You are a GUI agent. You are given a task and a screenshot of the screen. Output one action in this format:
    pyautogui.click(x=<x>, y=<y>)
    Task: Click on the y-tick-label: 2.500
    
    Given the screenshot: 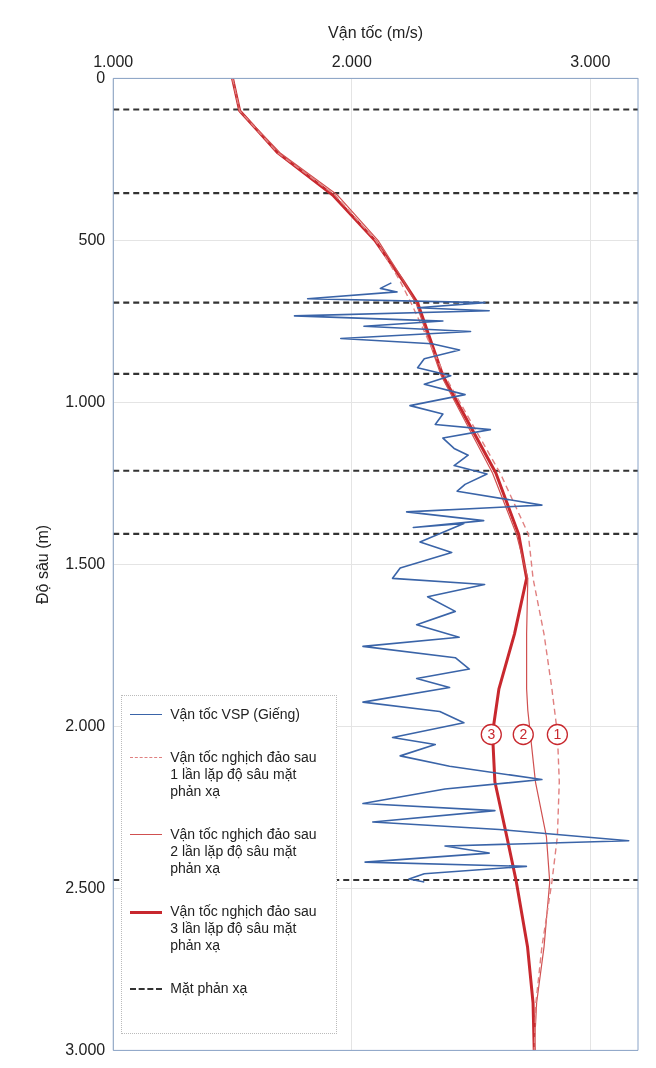 What is the action you would take?
    pyautogui.click(x=85, y=887)
    